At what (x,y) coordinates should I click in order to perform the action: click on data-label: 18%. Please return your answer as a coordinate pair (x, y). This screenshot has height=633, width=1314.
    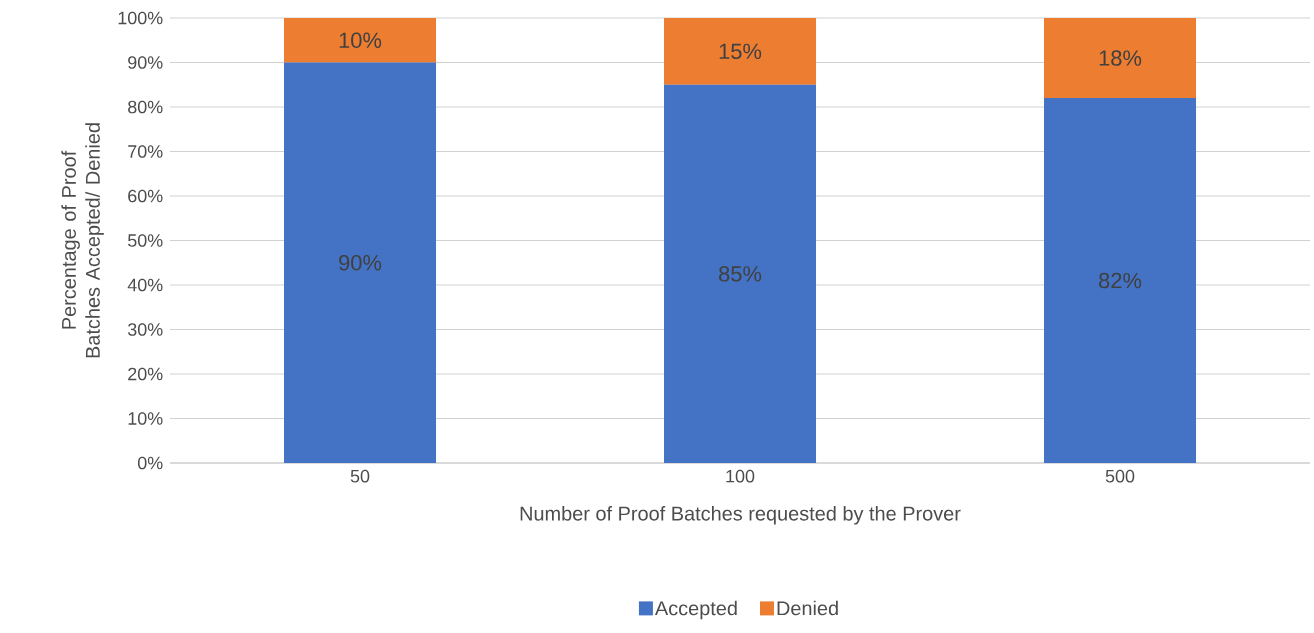
    Looking at the image, I should click on (1120, 58).